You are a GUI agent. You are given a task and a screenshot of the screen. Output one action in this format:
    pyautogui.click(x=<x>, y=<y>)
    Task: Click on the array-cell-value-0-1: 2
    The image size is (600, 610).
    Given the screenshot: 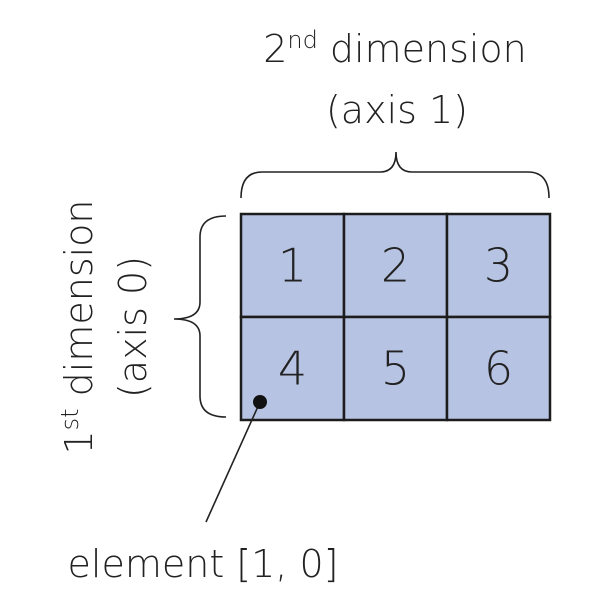 What is the action you would take?
    pyautogui.click(x=395, y=266)
    